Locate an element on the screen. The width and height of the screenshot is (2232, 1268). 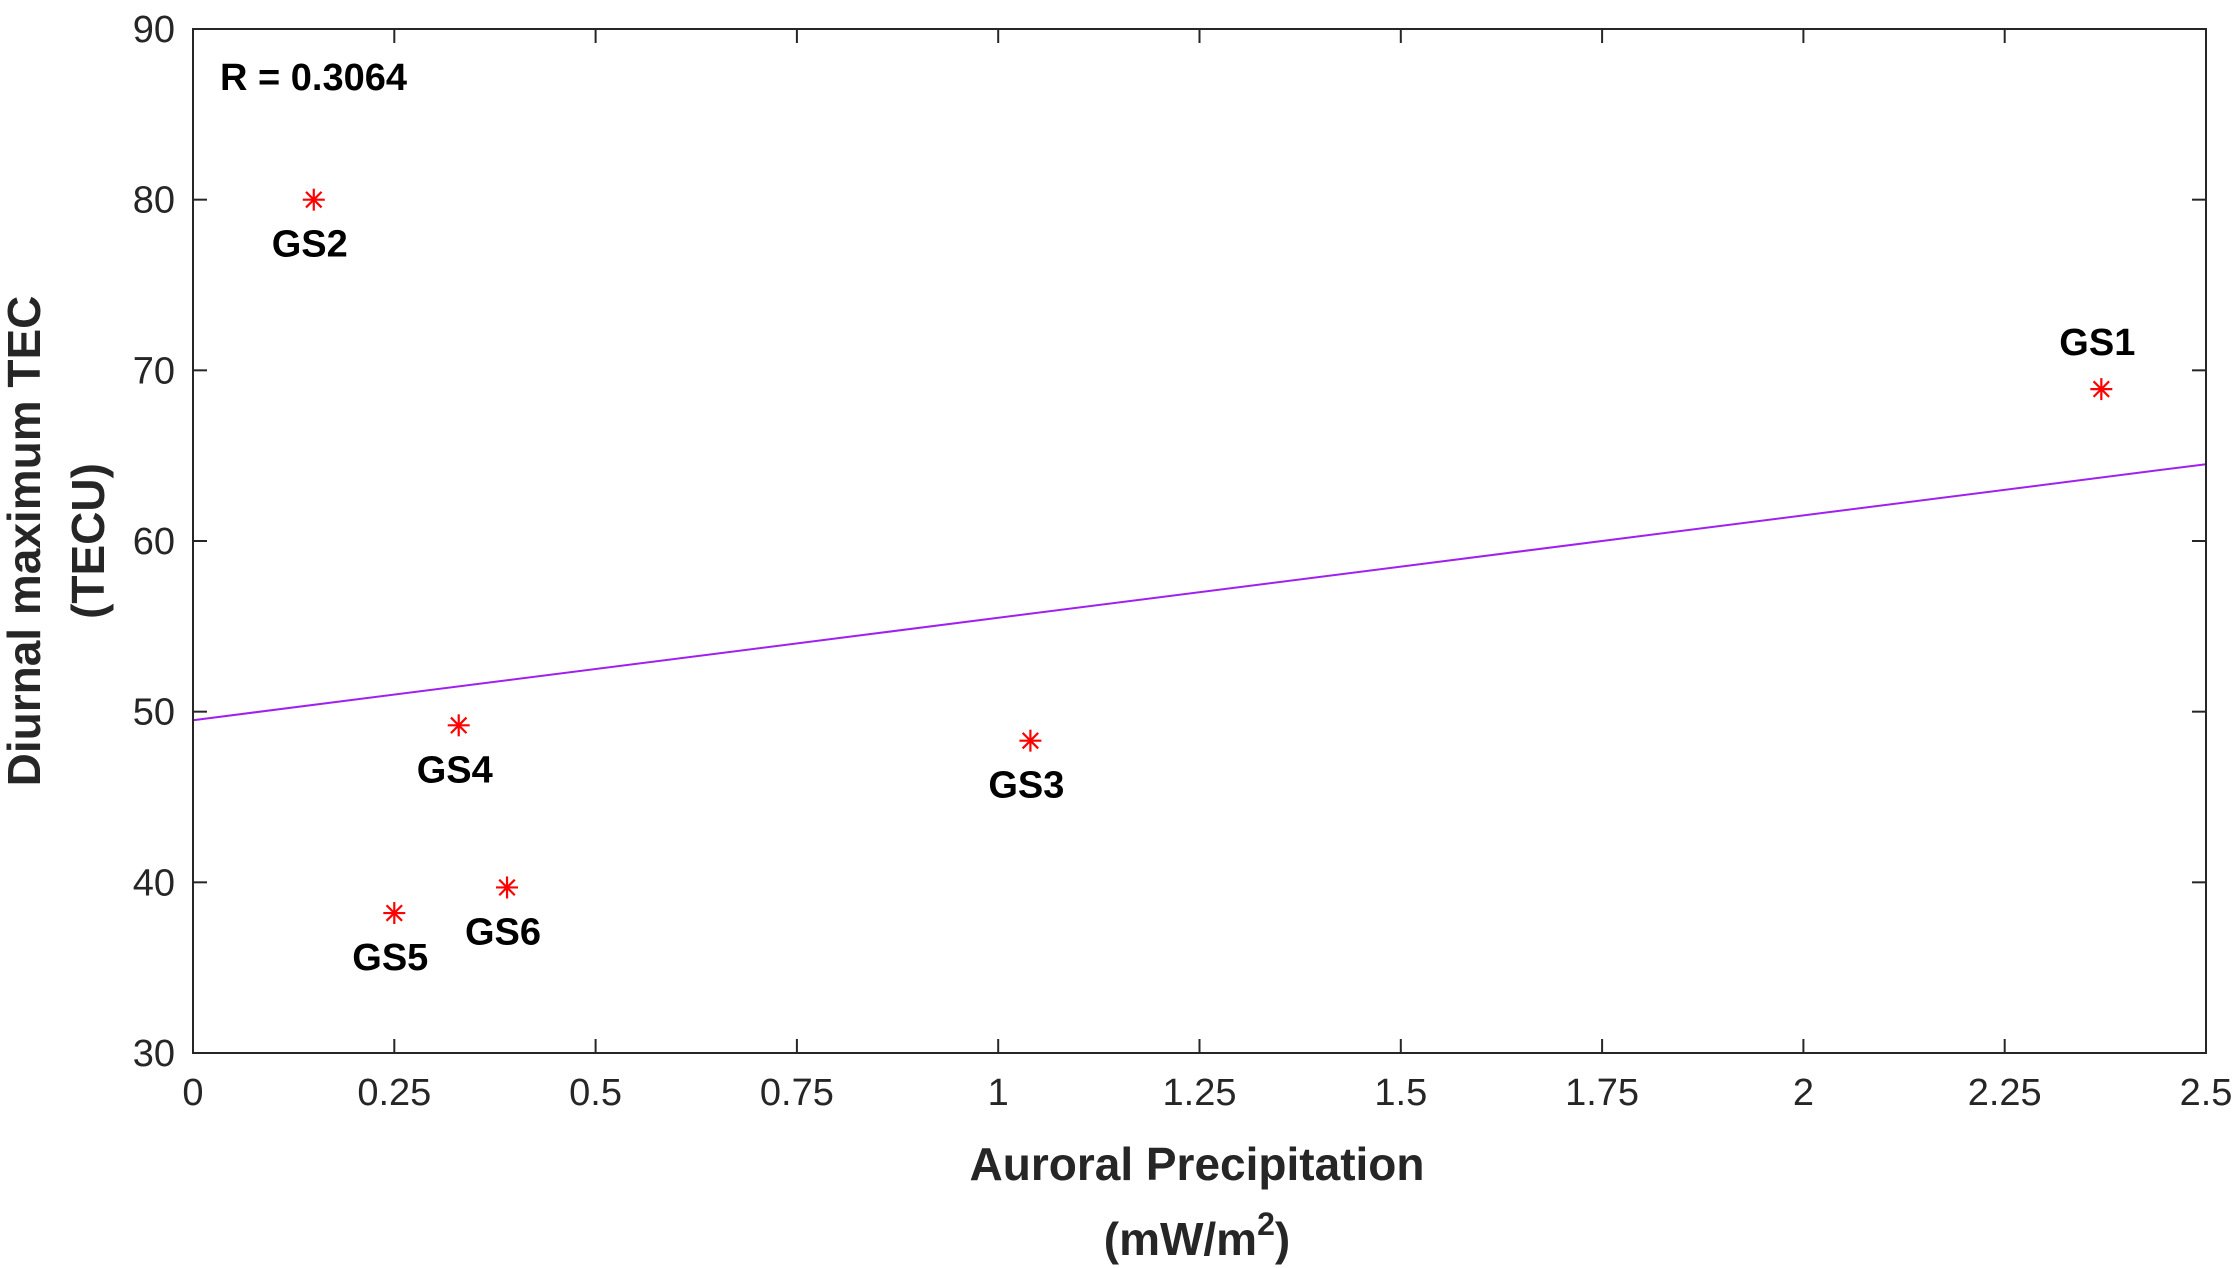
x-tick-label: 1 is located at coordinates (998, 1093).